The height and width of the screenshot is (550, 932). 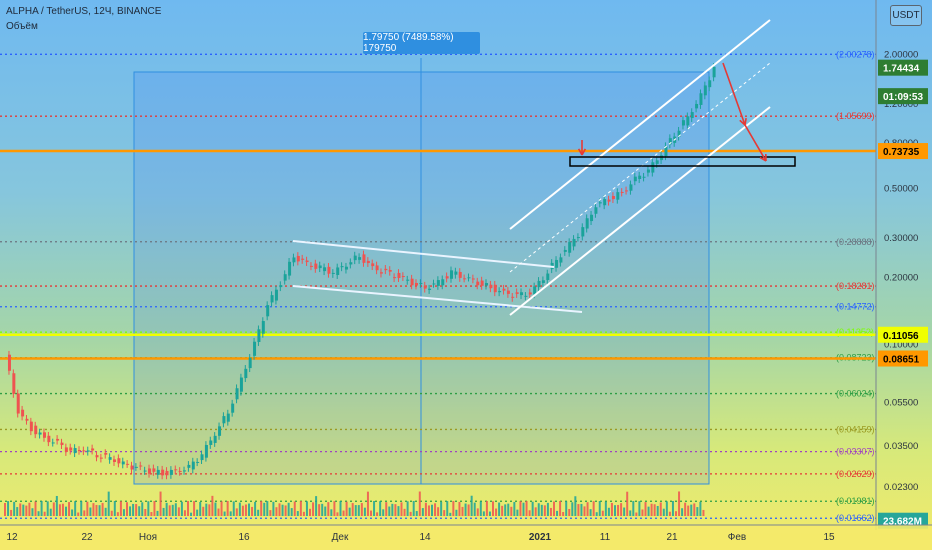 What do you see at coordinates (901, 336) in the screenshot?
I see `price-tag-label: 0.11056` at bounding box center [901, 336].